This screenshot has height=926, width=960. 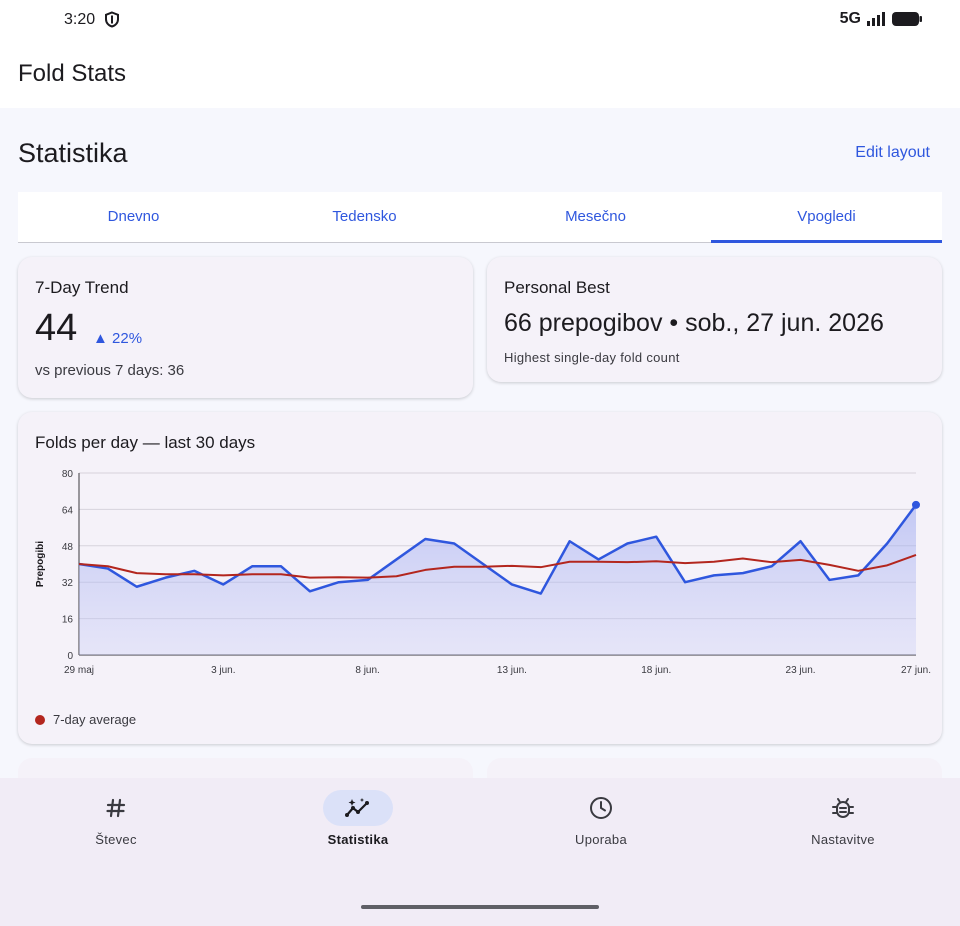 What do you see at coordinates (133, 216) in the screenshot?
I see `tab-daily: Dnevno` at bounding box center [133, 216].